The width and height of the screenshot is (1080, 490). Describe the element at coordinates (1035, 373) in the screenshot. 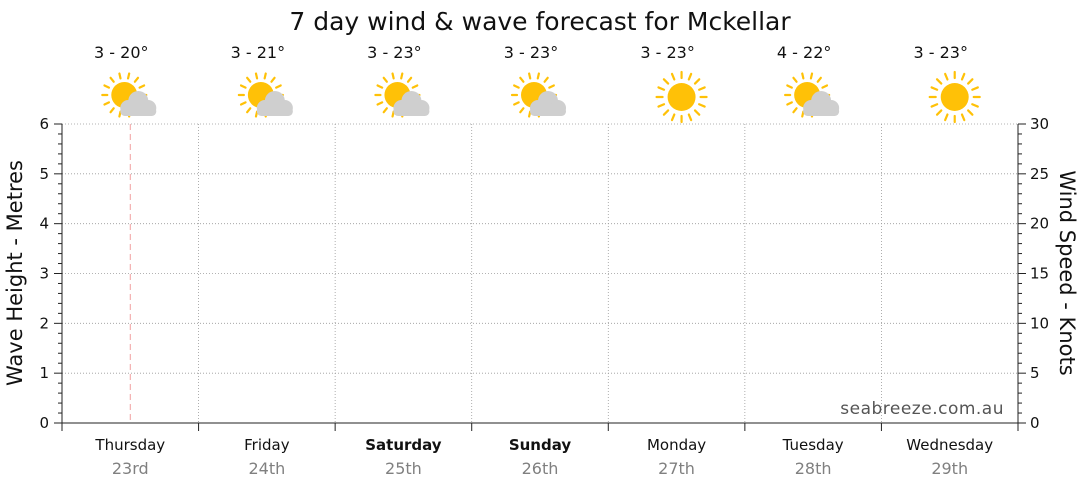

I see `y-right-tick-label: 5` at that location.